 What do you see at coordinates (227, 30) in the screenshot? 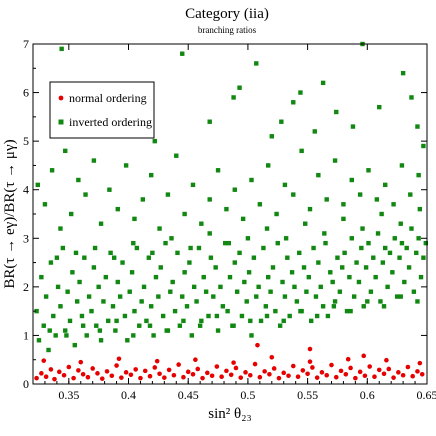
I see `chart-subtitle: branching ratios` at bounding box center [227, 30].